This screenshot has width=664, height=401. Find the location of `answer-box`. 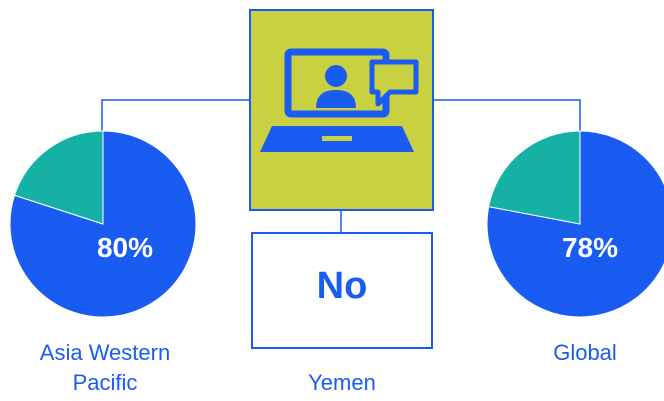

answer-box is located at coordinates (342, 290).